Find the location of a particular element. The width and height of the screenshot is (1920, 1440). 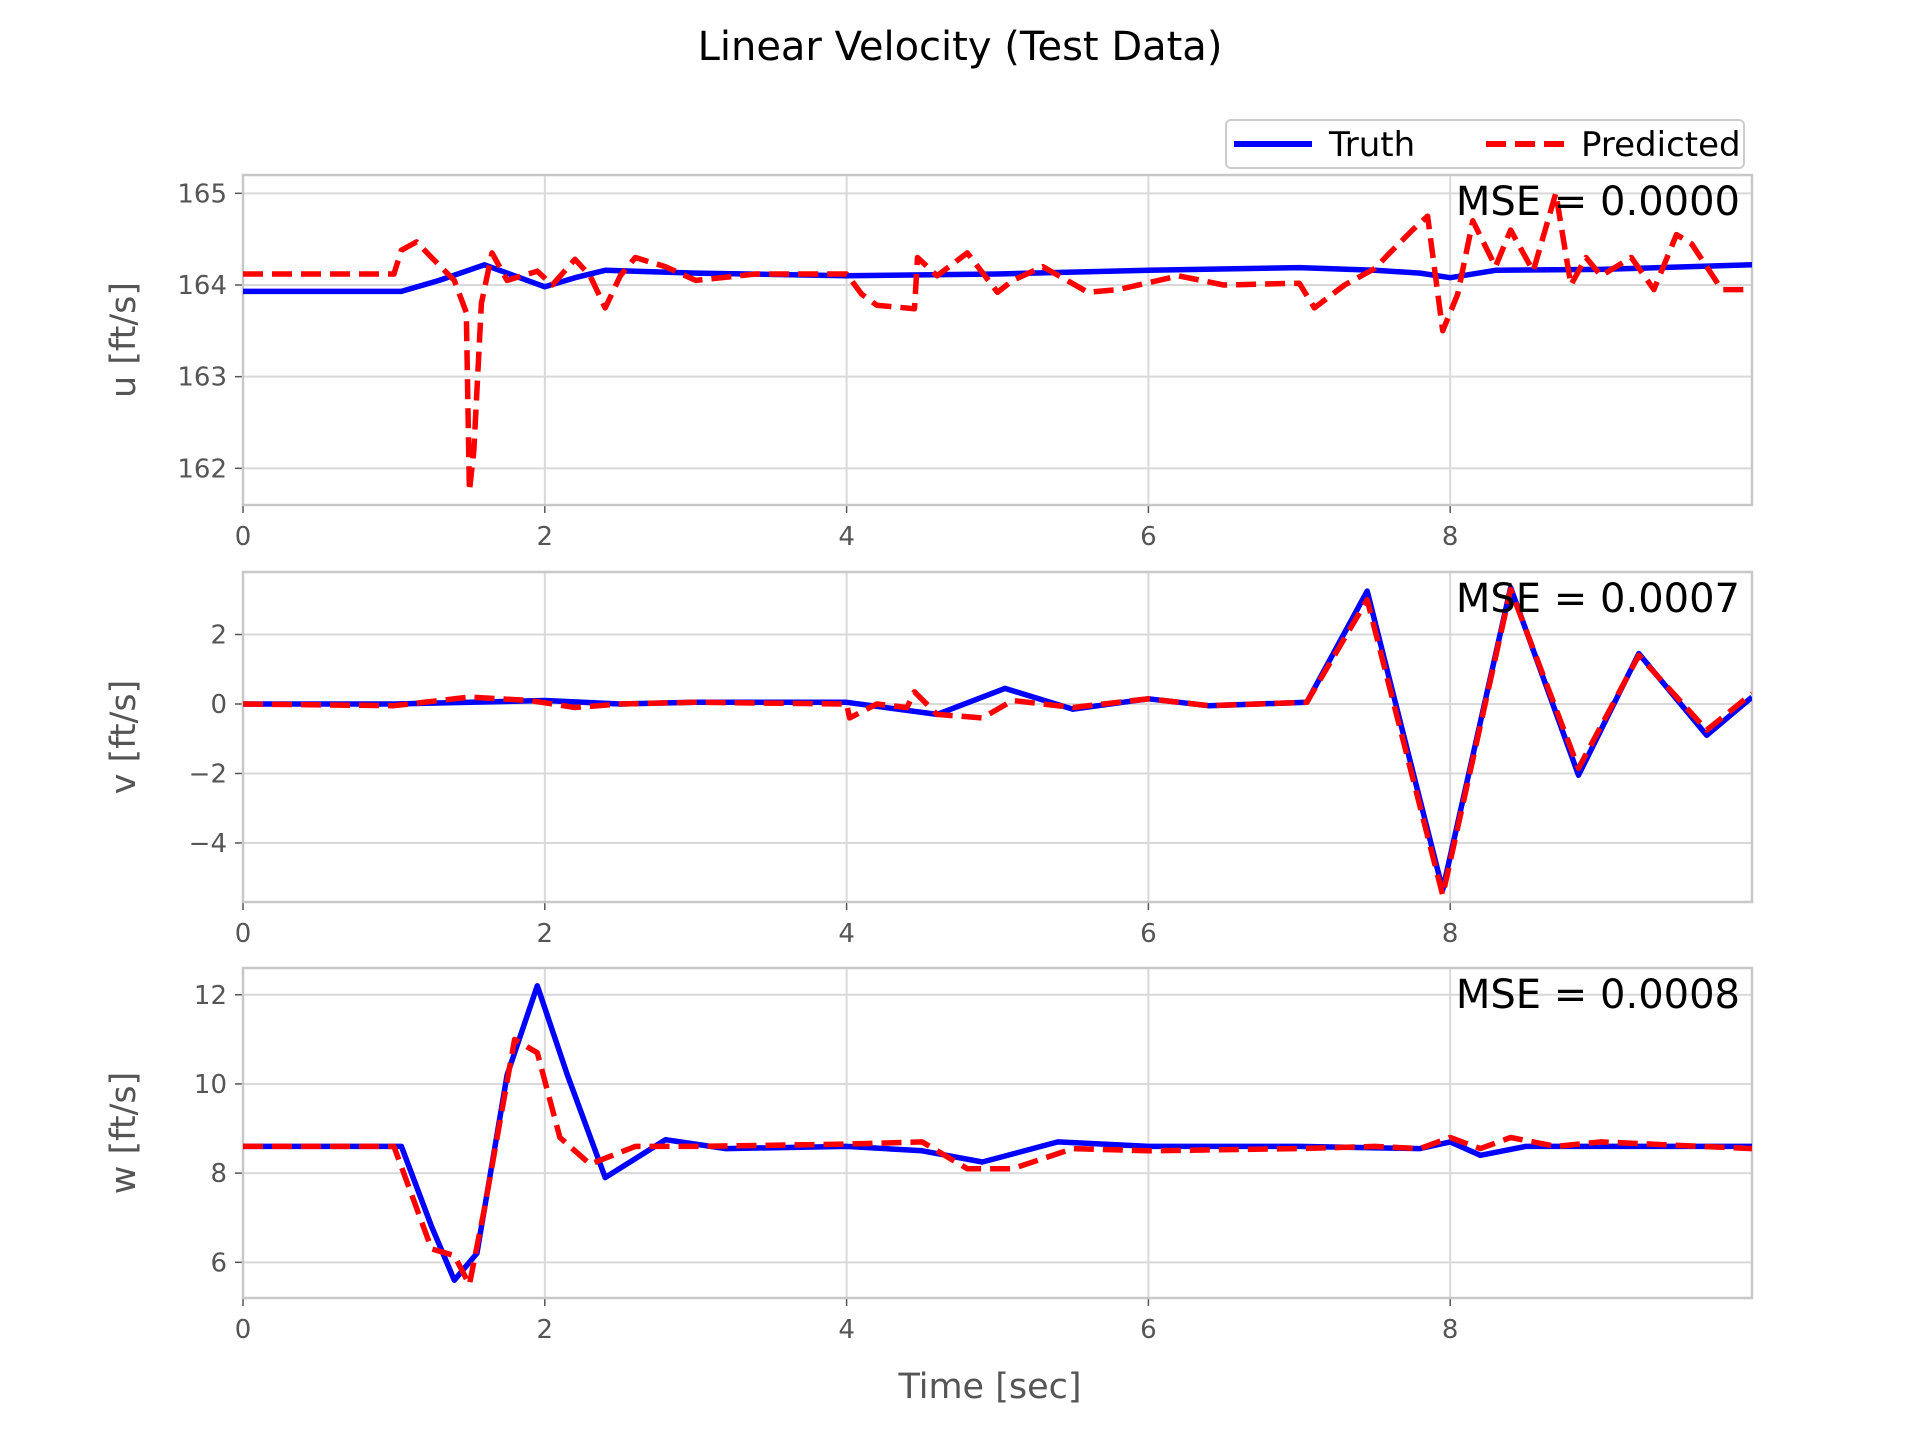

series-line-predicted is located at coordinates (997, 1162).